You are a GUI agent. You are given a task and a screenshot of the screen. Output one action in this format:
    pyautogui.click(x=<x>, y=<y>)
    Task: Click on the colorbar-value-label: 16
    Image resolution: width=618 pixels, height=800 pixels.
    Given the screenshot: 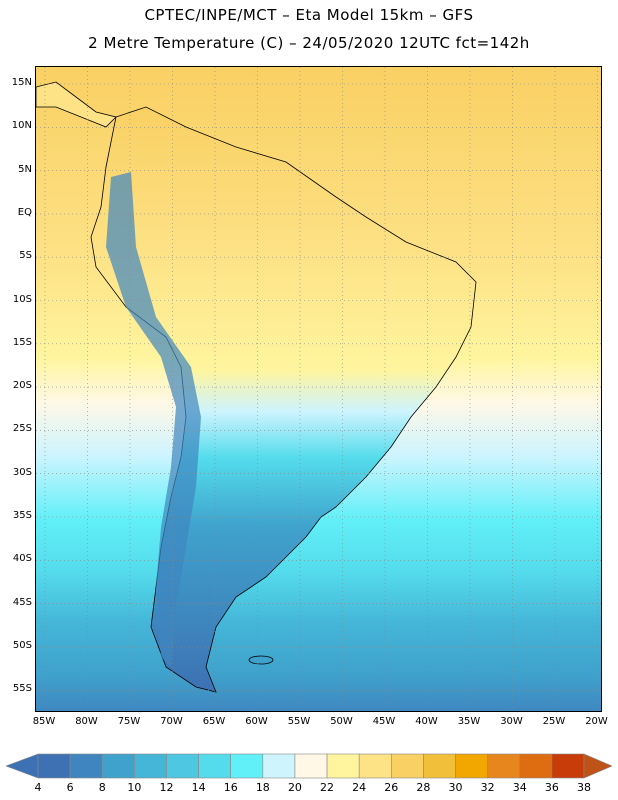 What is the action you would take?
    pyautogui.click(x=230, y=787)
    